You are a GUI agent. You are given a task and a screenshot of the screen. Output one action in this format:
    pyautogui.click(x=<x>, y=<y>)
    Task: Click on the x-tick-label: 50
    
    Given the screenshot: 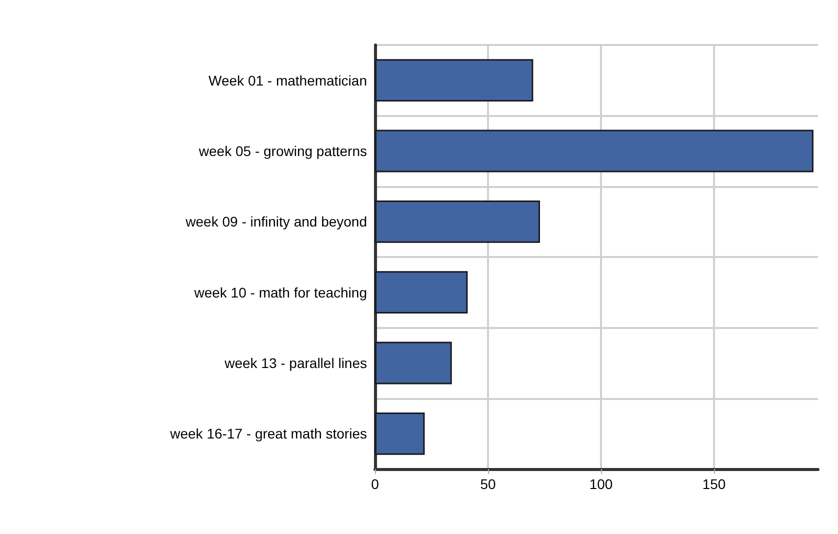 What is the action you would take?
    pyautogui.click(x=488, y=484)
    